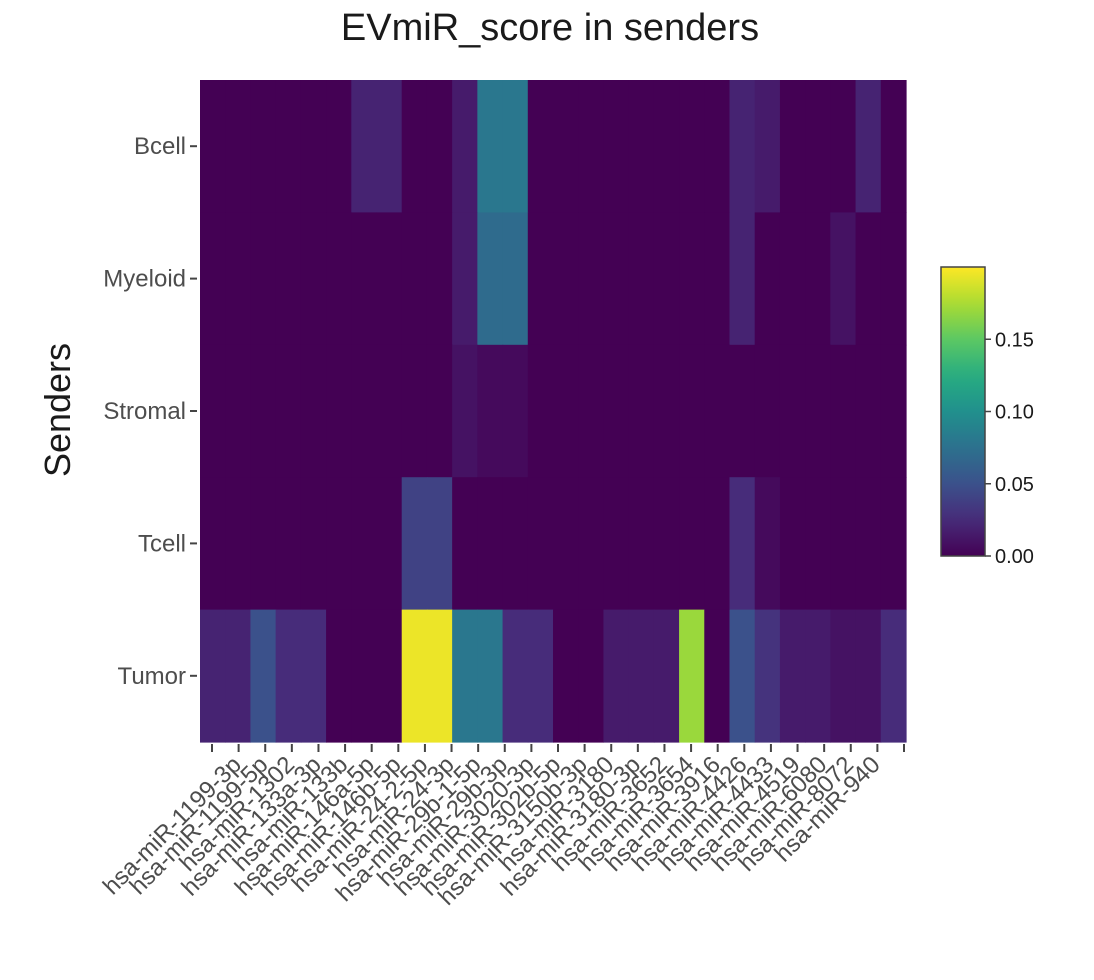 Image resolution: width=1094 pixels, height=980 pixels. I want to click on colorbar-tick-label: 0.15, so click(1014, 340).